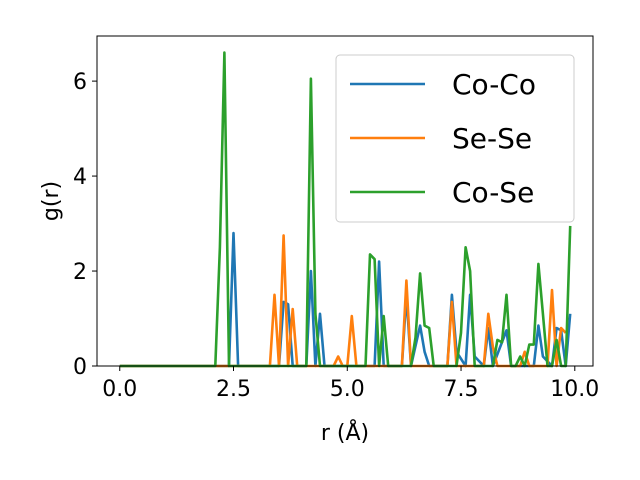  I want to click on y-tick-label: 0, so click(80, 367).